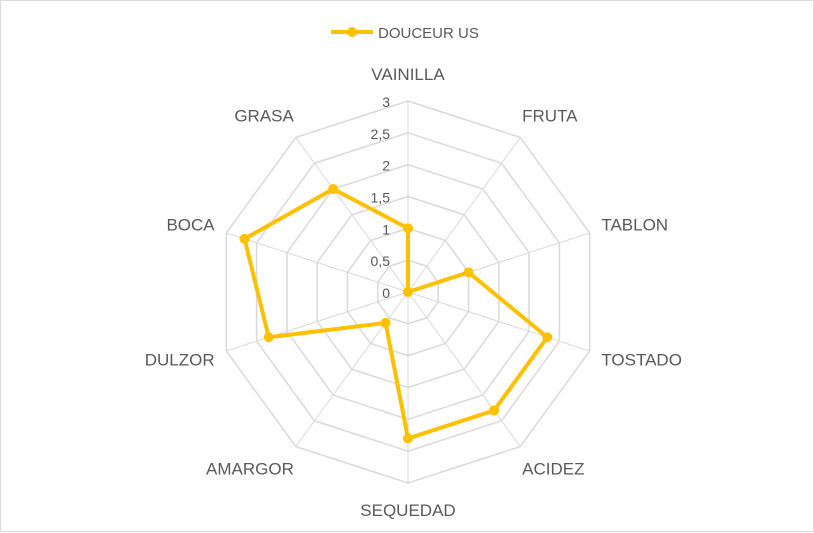  I want to click on legend-label: DOUCEUR US, so click(428, 33).